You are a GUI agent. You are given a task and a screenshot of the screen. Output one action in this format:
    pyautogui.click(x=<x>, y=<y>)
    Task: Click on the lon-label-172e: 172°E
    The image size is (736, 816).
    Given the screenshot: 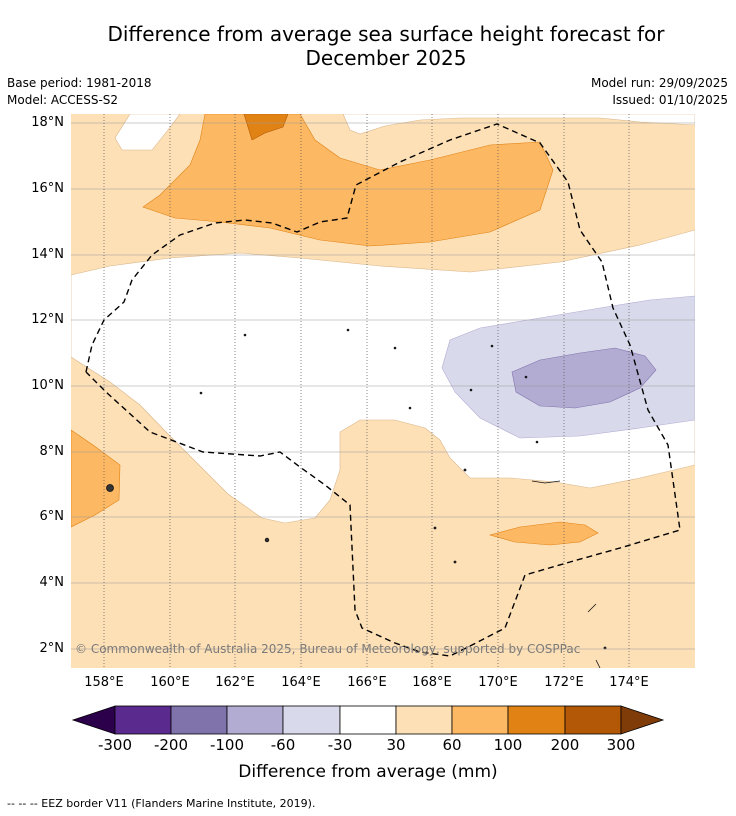 What is the action you would take?
    pyautogui.click(x=564, y=682)
    